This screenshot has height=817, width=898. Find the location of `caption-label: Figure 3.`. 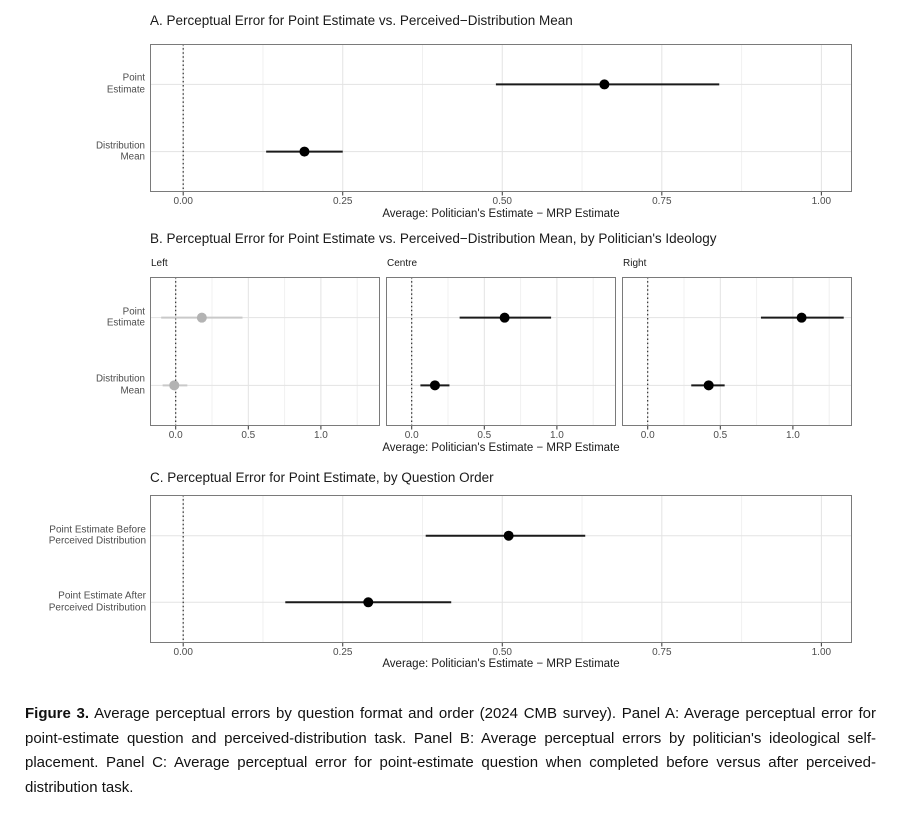

caption-label: Figure 3. is located at coordinates (57, 713).